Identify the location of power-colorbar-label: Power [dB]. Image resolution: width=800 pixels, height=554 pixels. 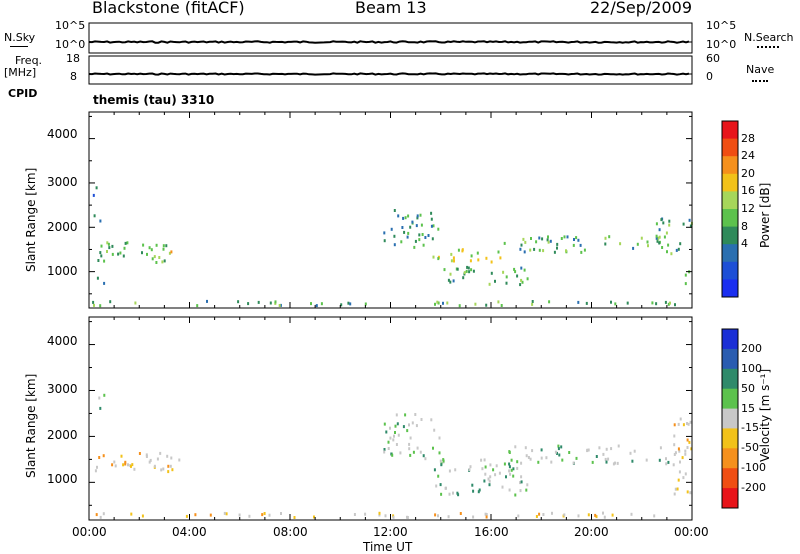
(765, 215).